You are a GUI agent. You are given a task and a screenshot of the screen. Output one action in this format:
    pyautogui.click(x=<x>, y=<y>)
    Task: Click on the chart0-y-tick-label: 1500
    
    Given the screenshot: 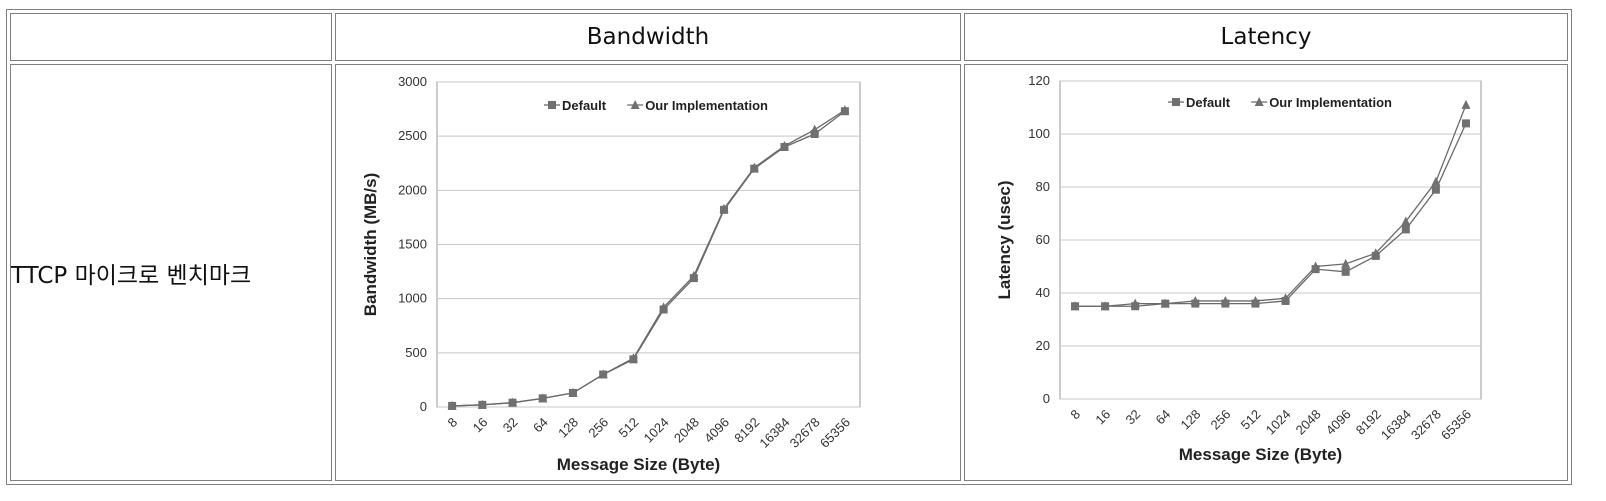 What is the action you would take?
    pyautogui.click(x=412, y=244)
    